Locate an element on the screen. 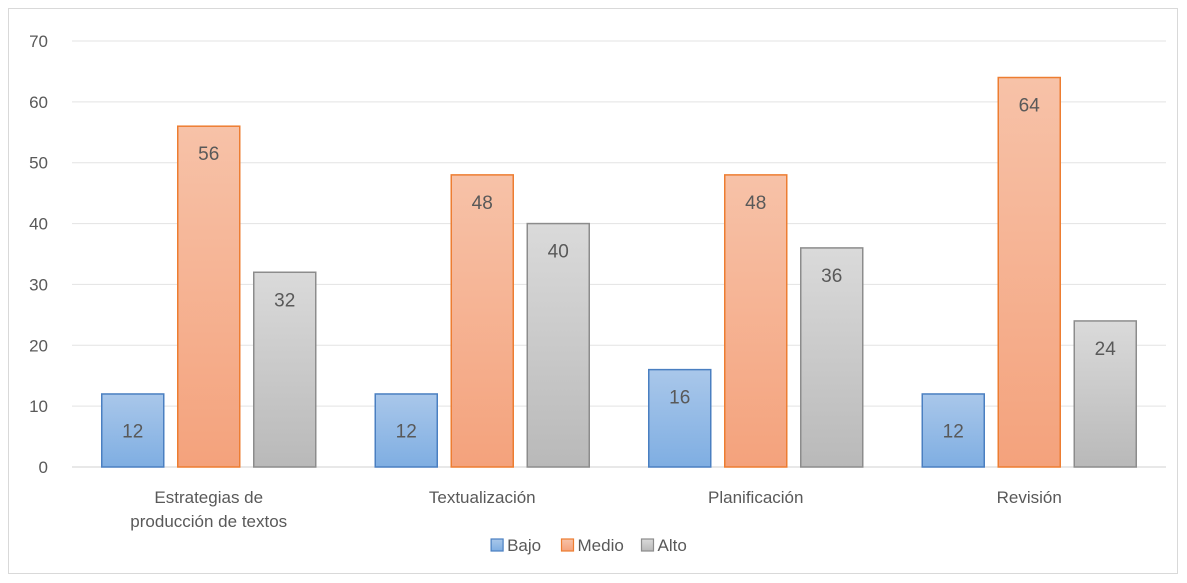 Image resolution: width=1187 pixels, height=583 pixels. y-tick-label: 60 is located at coordinates (38, 102).